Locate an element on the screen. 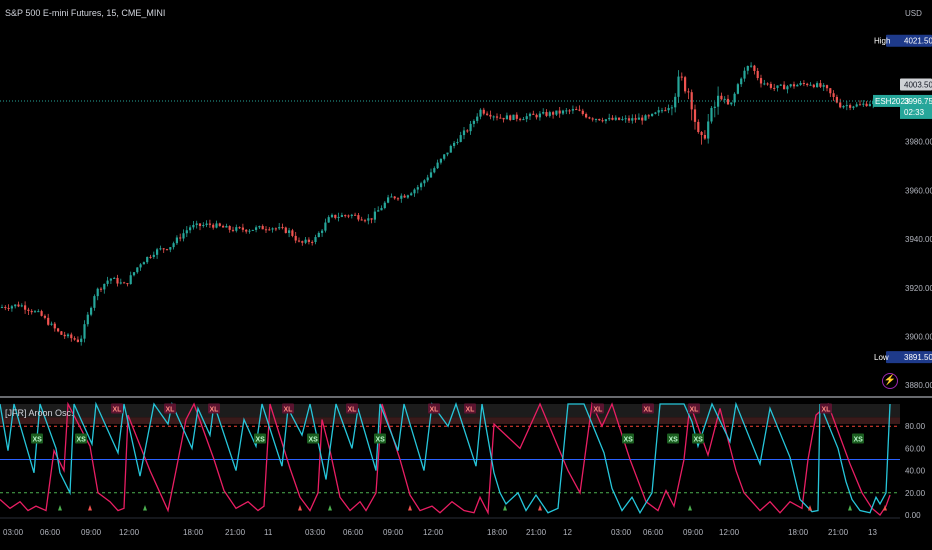 The height and width of the screenshot is (550, 932). signal-xs-bg is located at coordinates (380, 438).